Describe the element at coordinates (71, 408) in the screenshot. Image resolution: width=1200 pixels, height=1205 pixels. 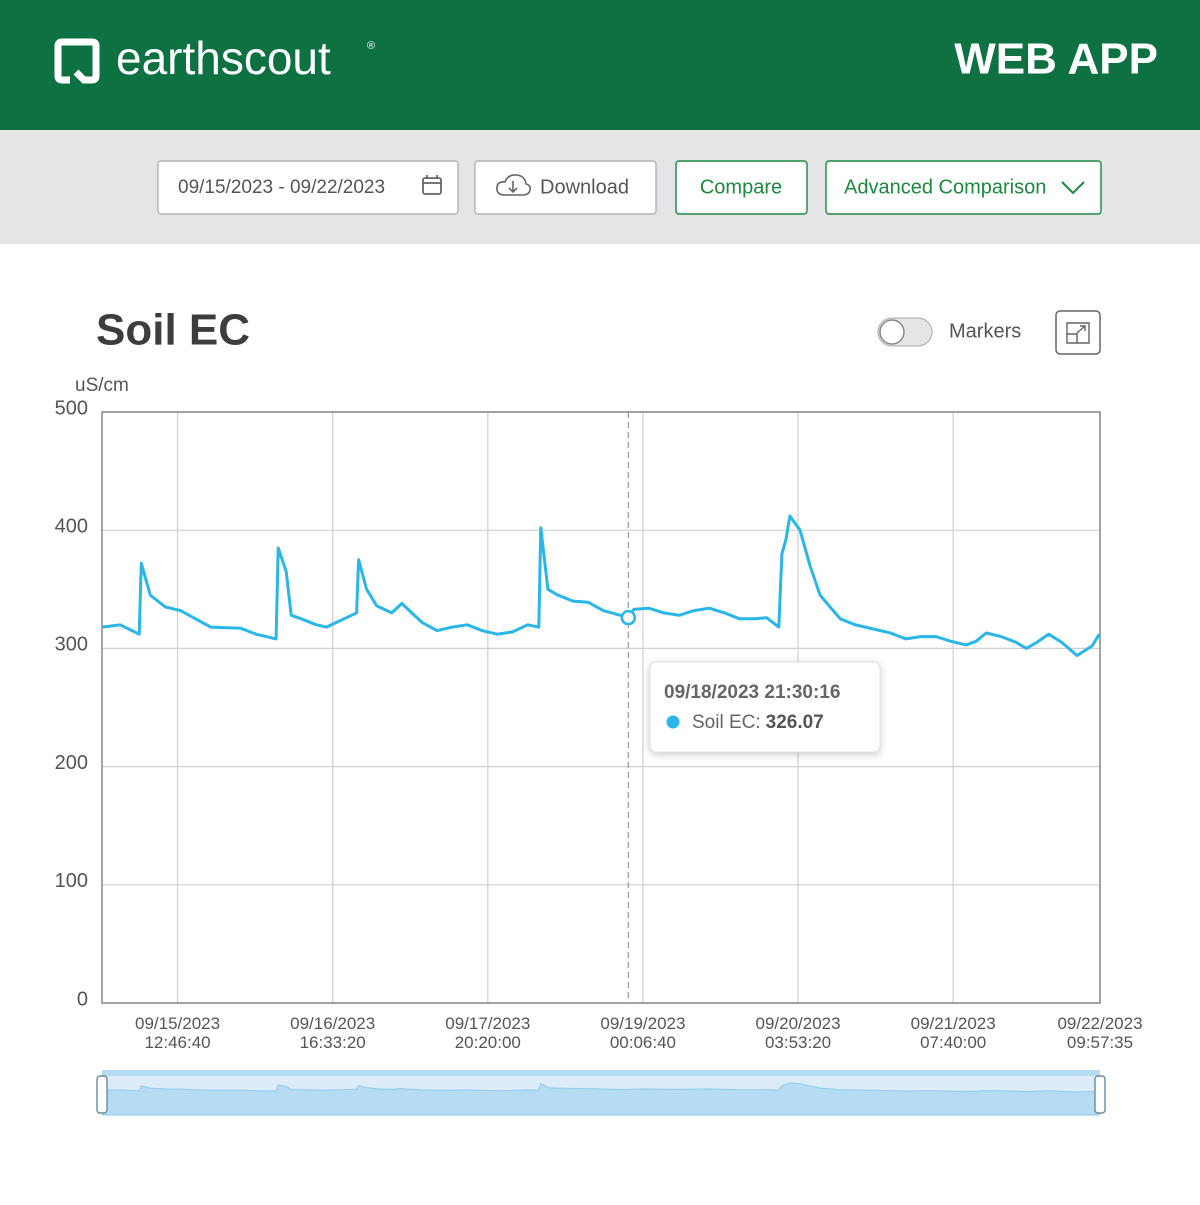
I see `y-tick-label: 500` at that location.